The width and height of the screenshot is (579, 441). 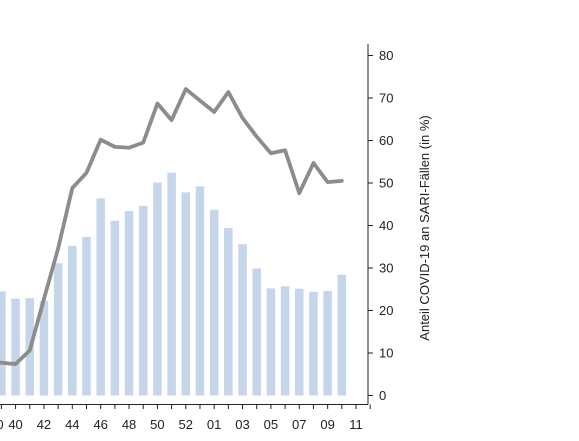 What do you see at coordinates (72, 424) in the screenshot?
I see `x-tick-label: 44` at bounding box center [72, 424].